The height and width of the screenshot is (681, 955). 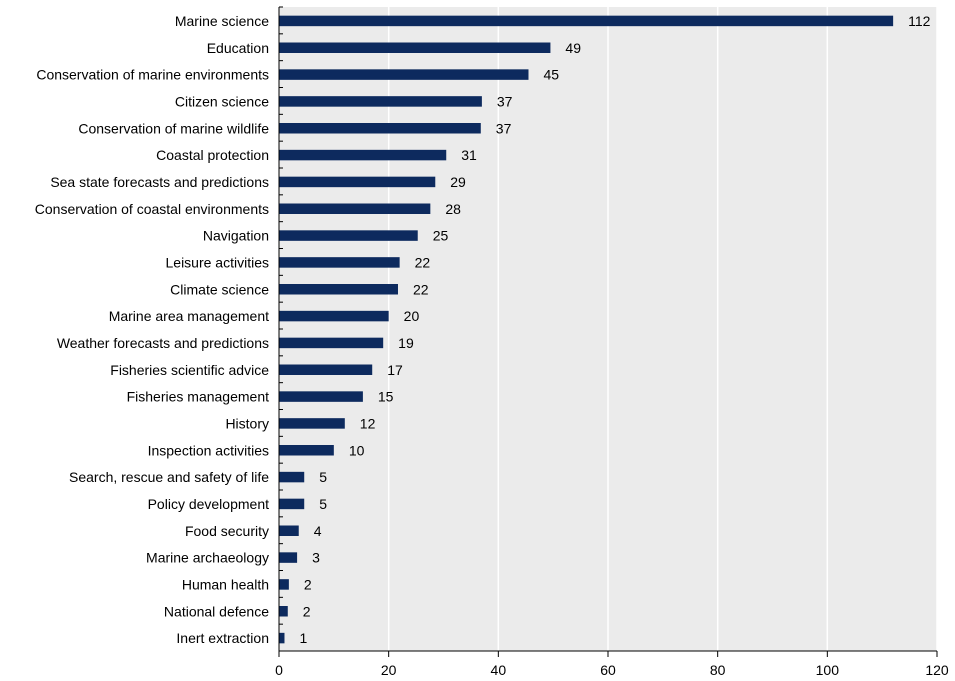 I want to click on category-label: Search, rescue and safety of life, so click(x=169, y=477).